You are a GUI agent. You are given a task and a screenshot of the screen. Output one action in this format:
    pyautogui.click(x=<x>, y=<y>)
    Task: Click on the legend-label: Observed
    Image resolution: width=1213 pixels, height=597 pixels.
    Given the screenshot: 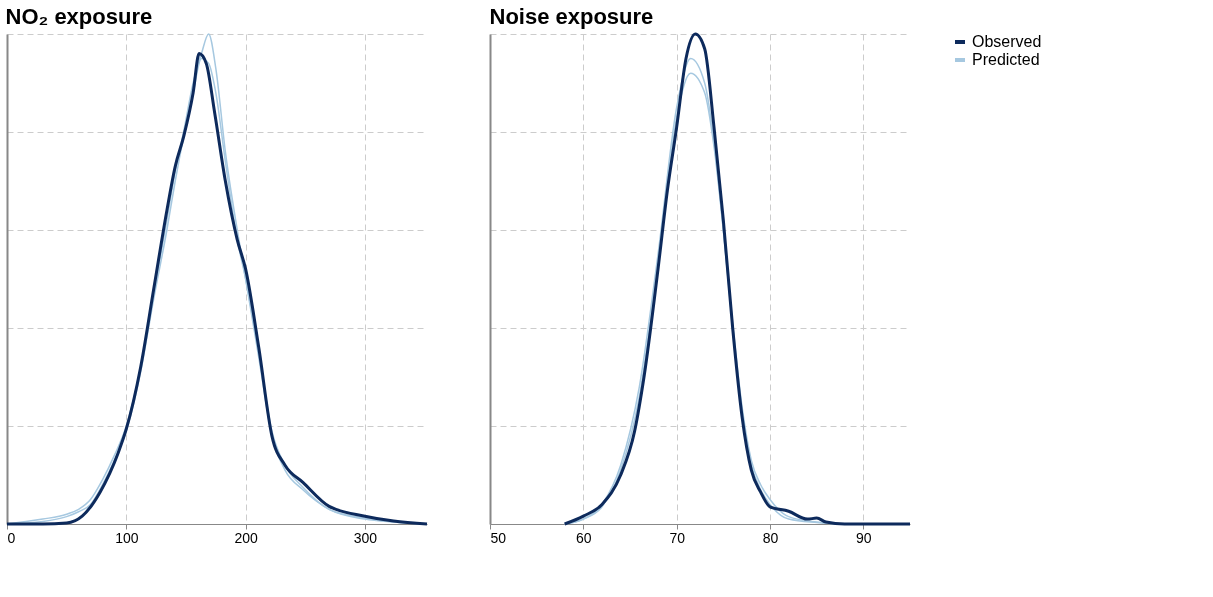 What is the action you would take?
    pyautogui.click(x=1007, y=41)
    